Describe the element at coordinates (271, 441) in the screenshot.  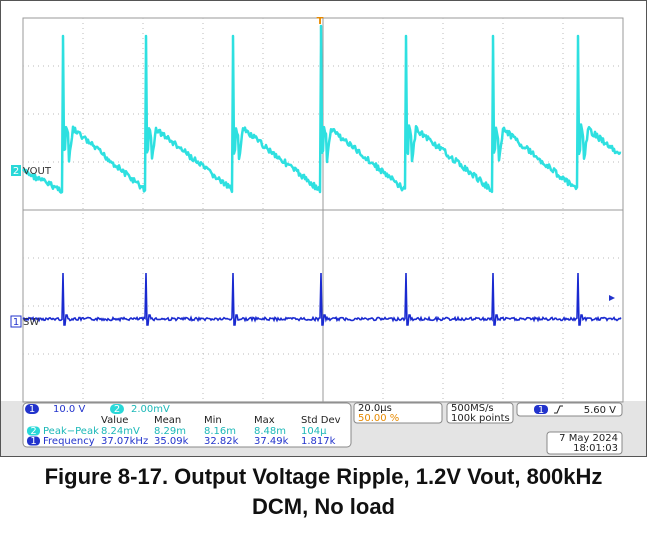
I see `measurement-cell: 37.49k` at that location.